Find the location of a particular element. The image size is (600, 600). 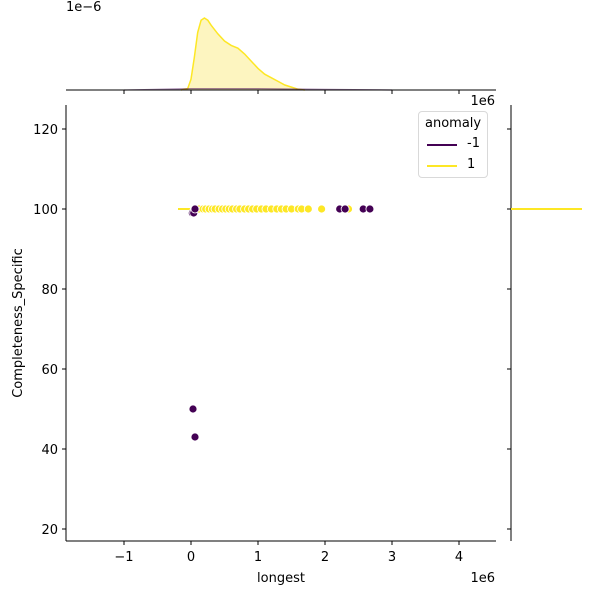

legend-entry-1: 1 is located at coordinates (457, 165).